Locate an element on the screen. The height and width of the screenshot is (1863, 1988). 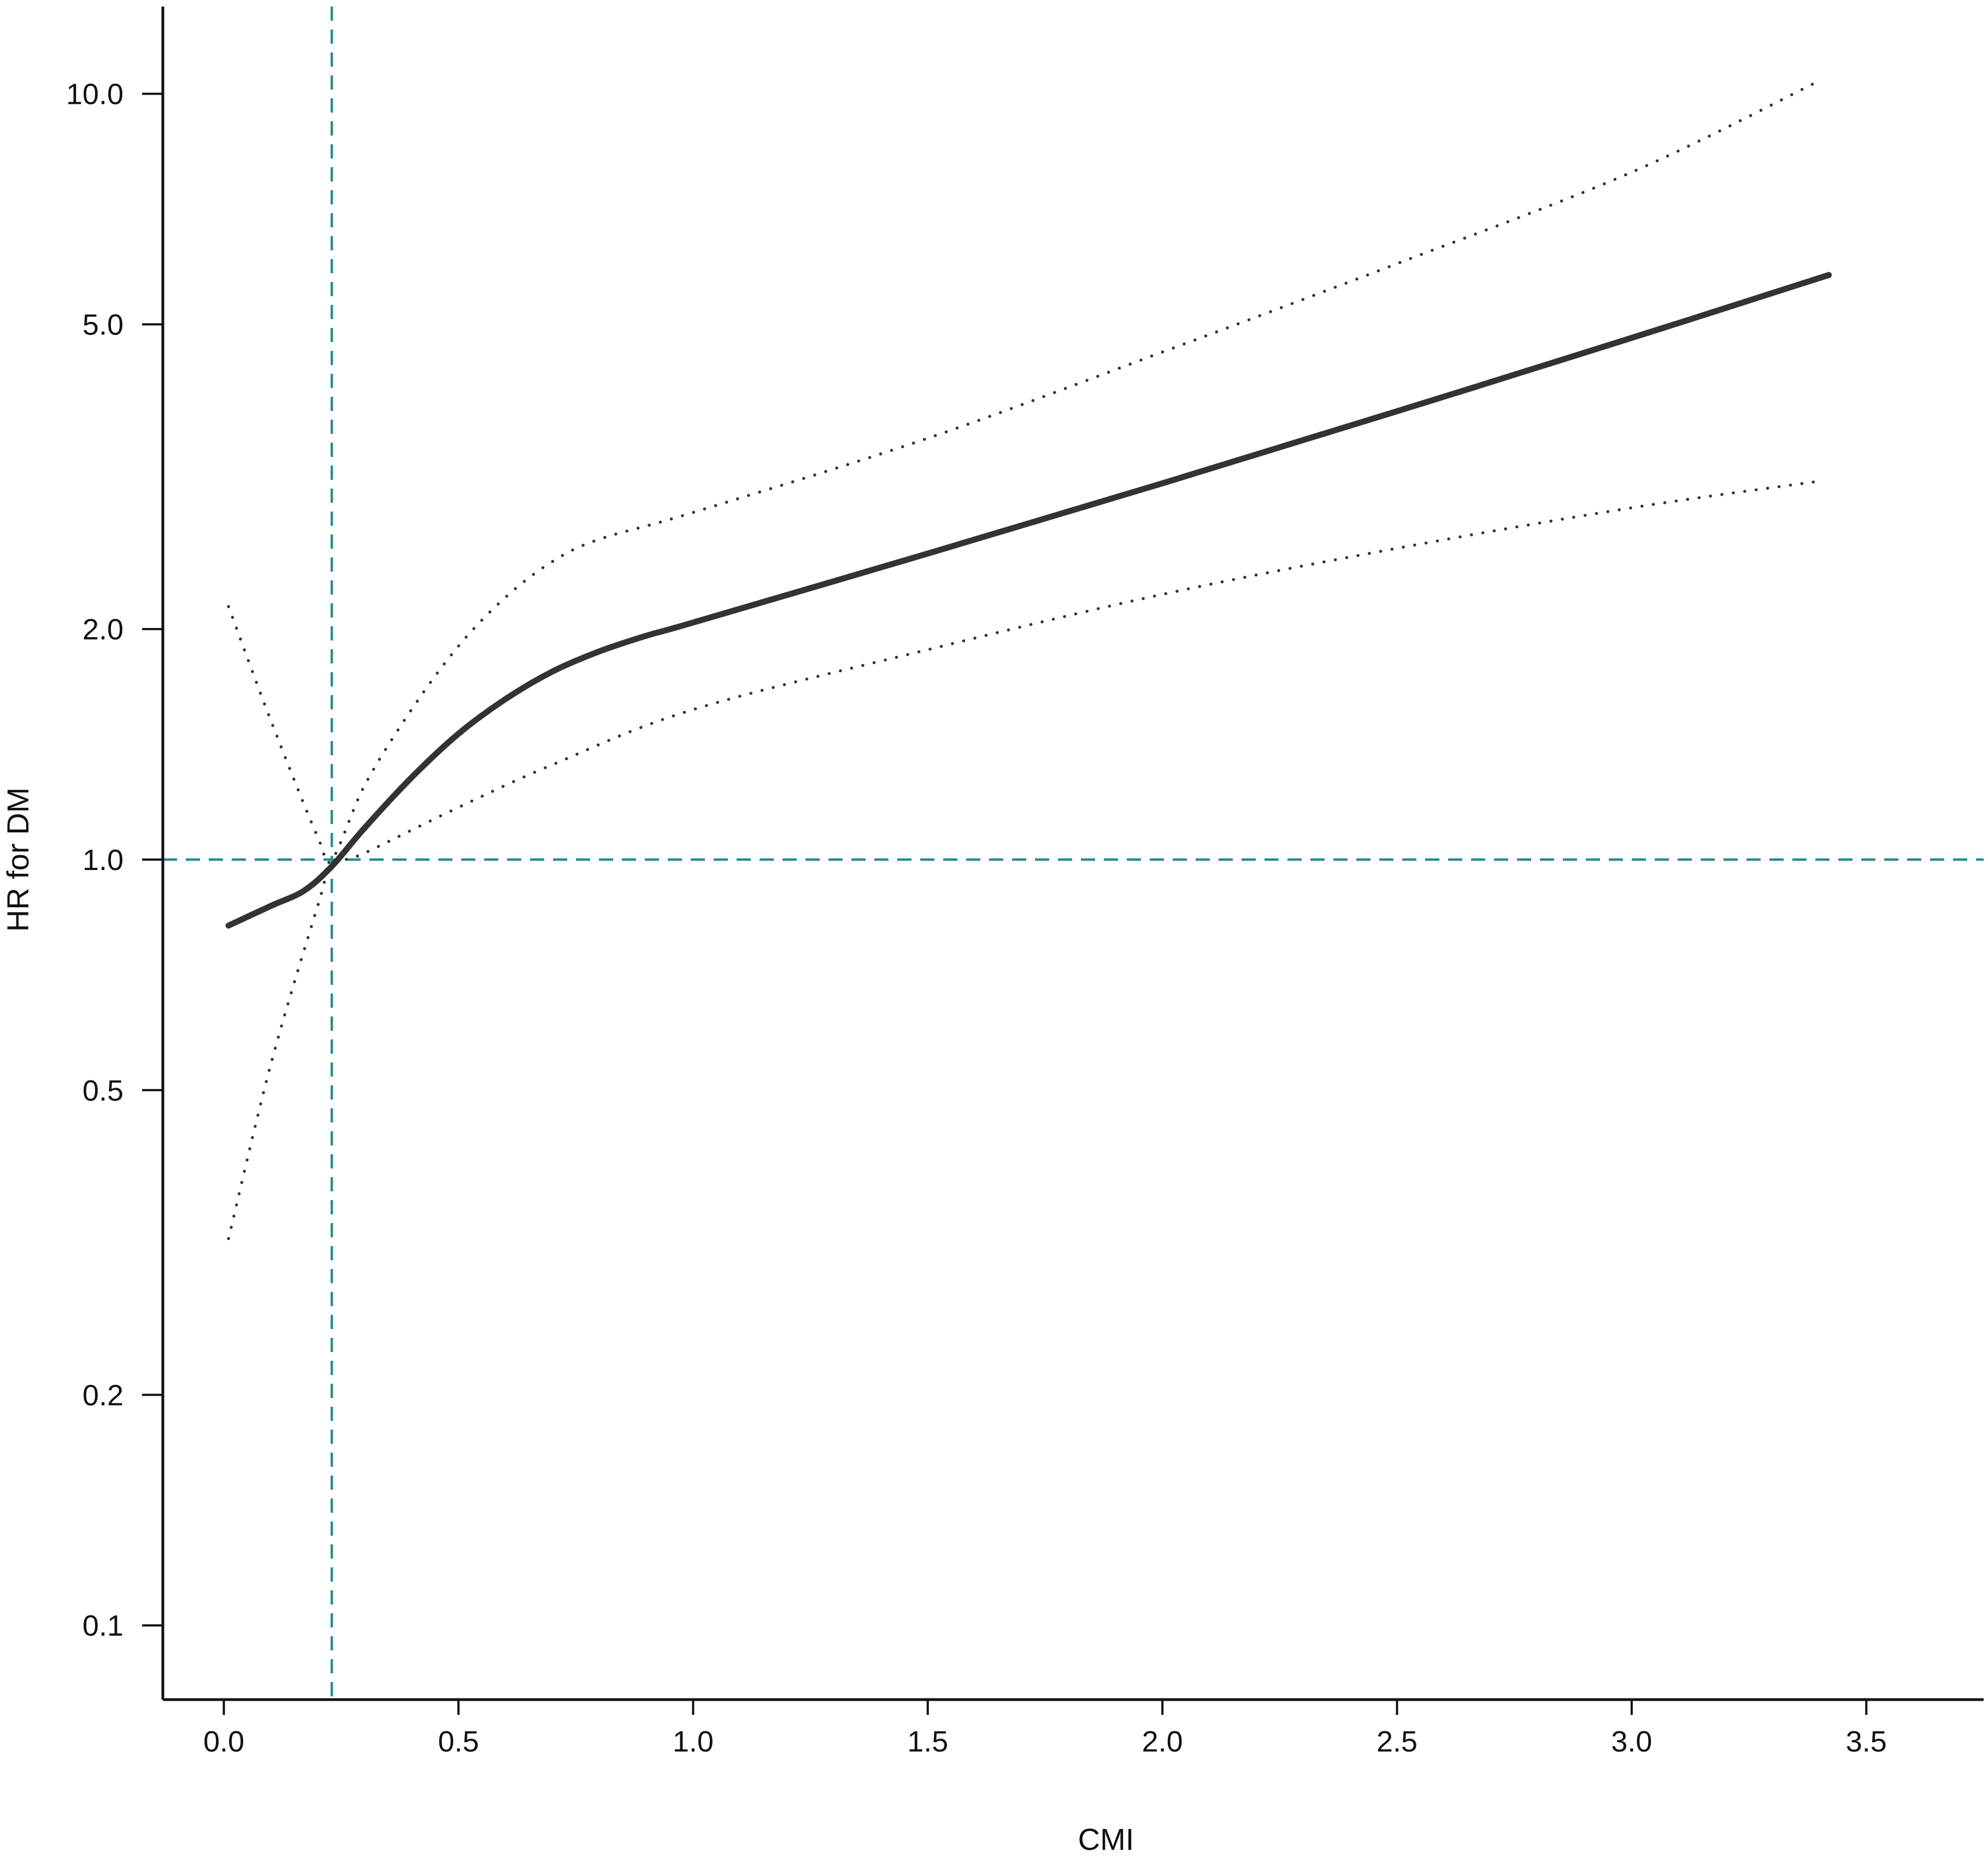
x-axis-label: CMI is located at coordinates (1106, 1839).